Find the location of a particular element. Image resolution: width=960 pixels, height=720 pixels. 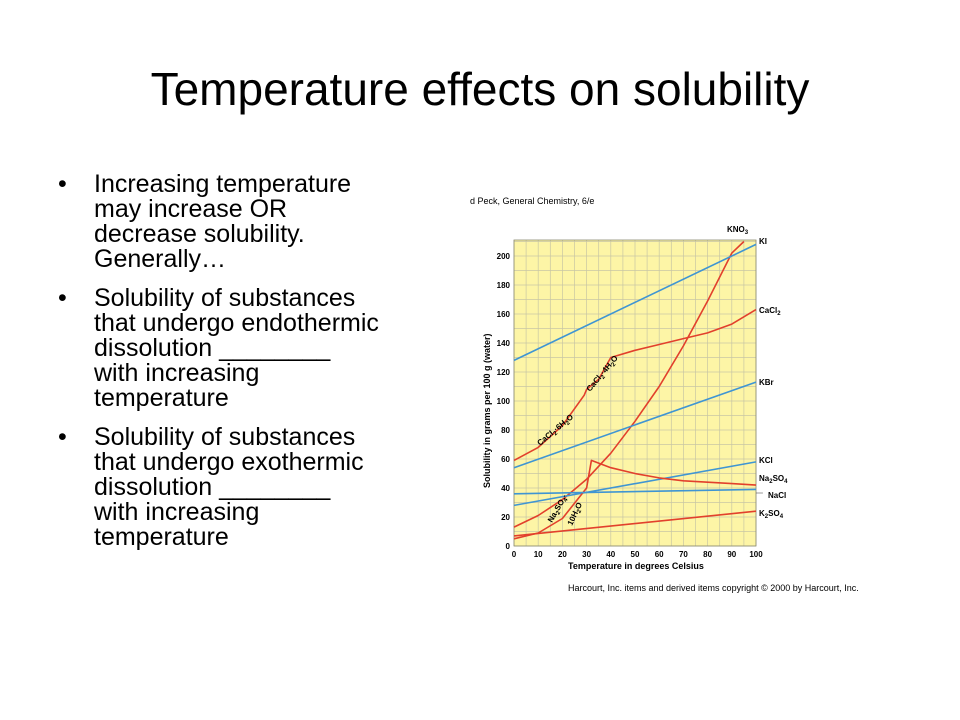

series-line-kcl is located at coordinates (635, 484).